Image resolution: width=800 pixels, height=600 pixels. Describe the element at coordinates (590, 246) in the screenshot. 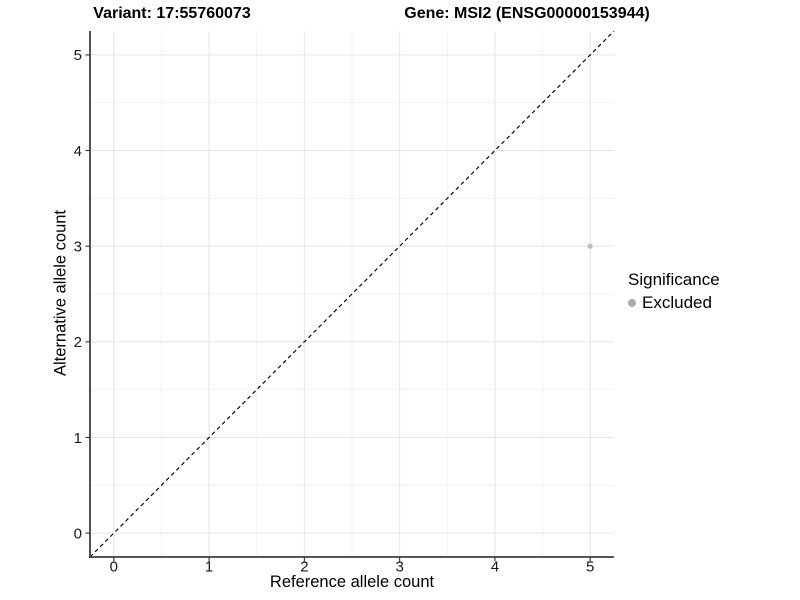

I see `data-point-excluded` at that location.